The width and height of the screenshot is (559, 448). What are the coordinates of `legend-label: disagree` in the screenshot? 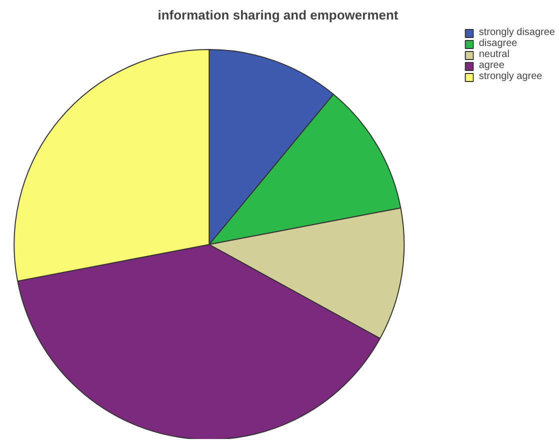 It's located at (498, 43).